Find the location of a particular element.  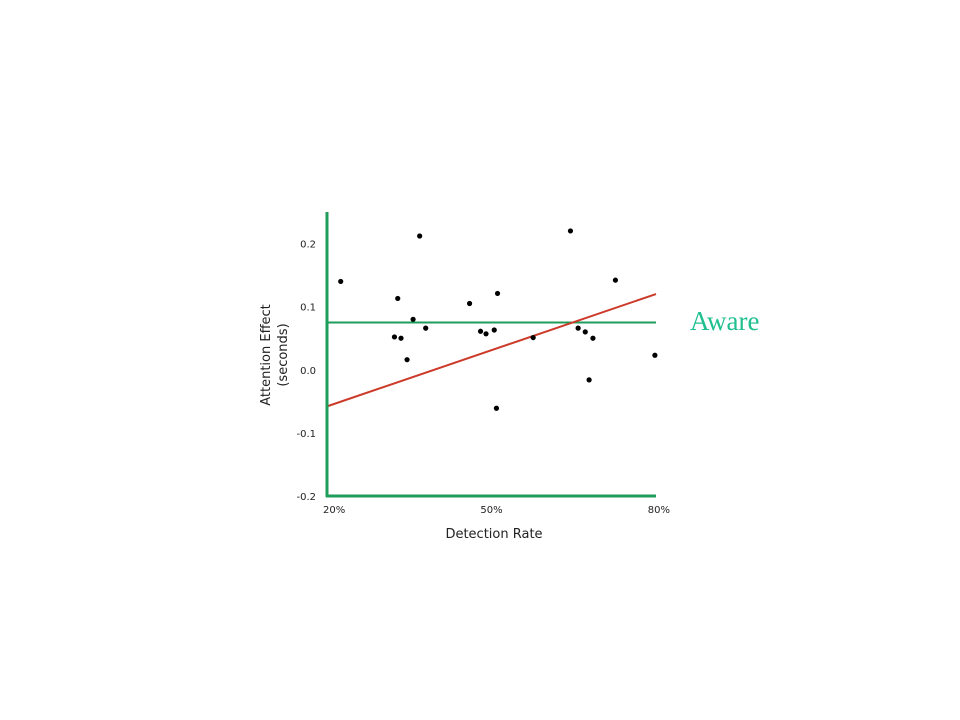

tick-labels: 0.2 0.1 0.0 -0.1 -0.2 20% 50% 80% is located at coordinates (483, 378).